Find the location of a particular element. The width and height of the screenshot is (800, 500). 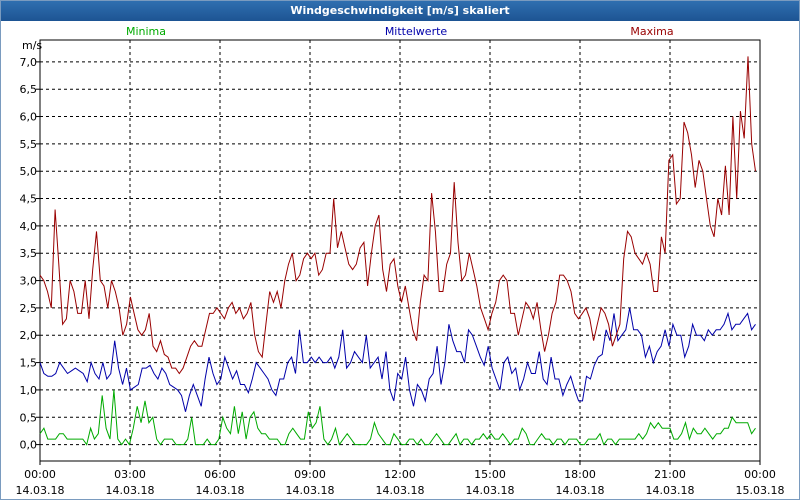

y-tick-label: 2,0 is located at coordinates (29, 335).